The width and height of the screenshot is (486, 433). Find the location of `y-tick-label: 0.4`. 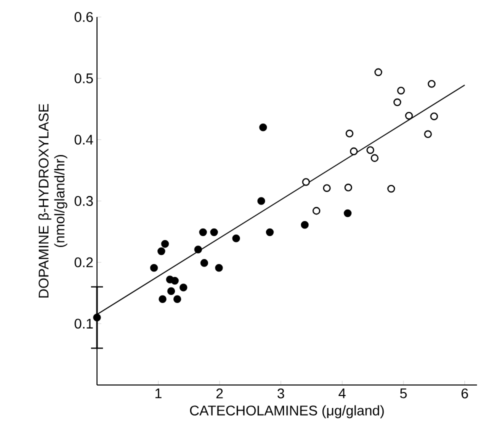

y-tick-label: 0.4 is located at coordinates (84, 139).